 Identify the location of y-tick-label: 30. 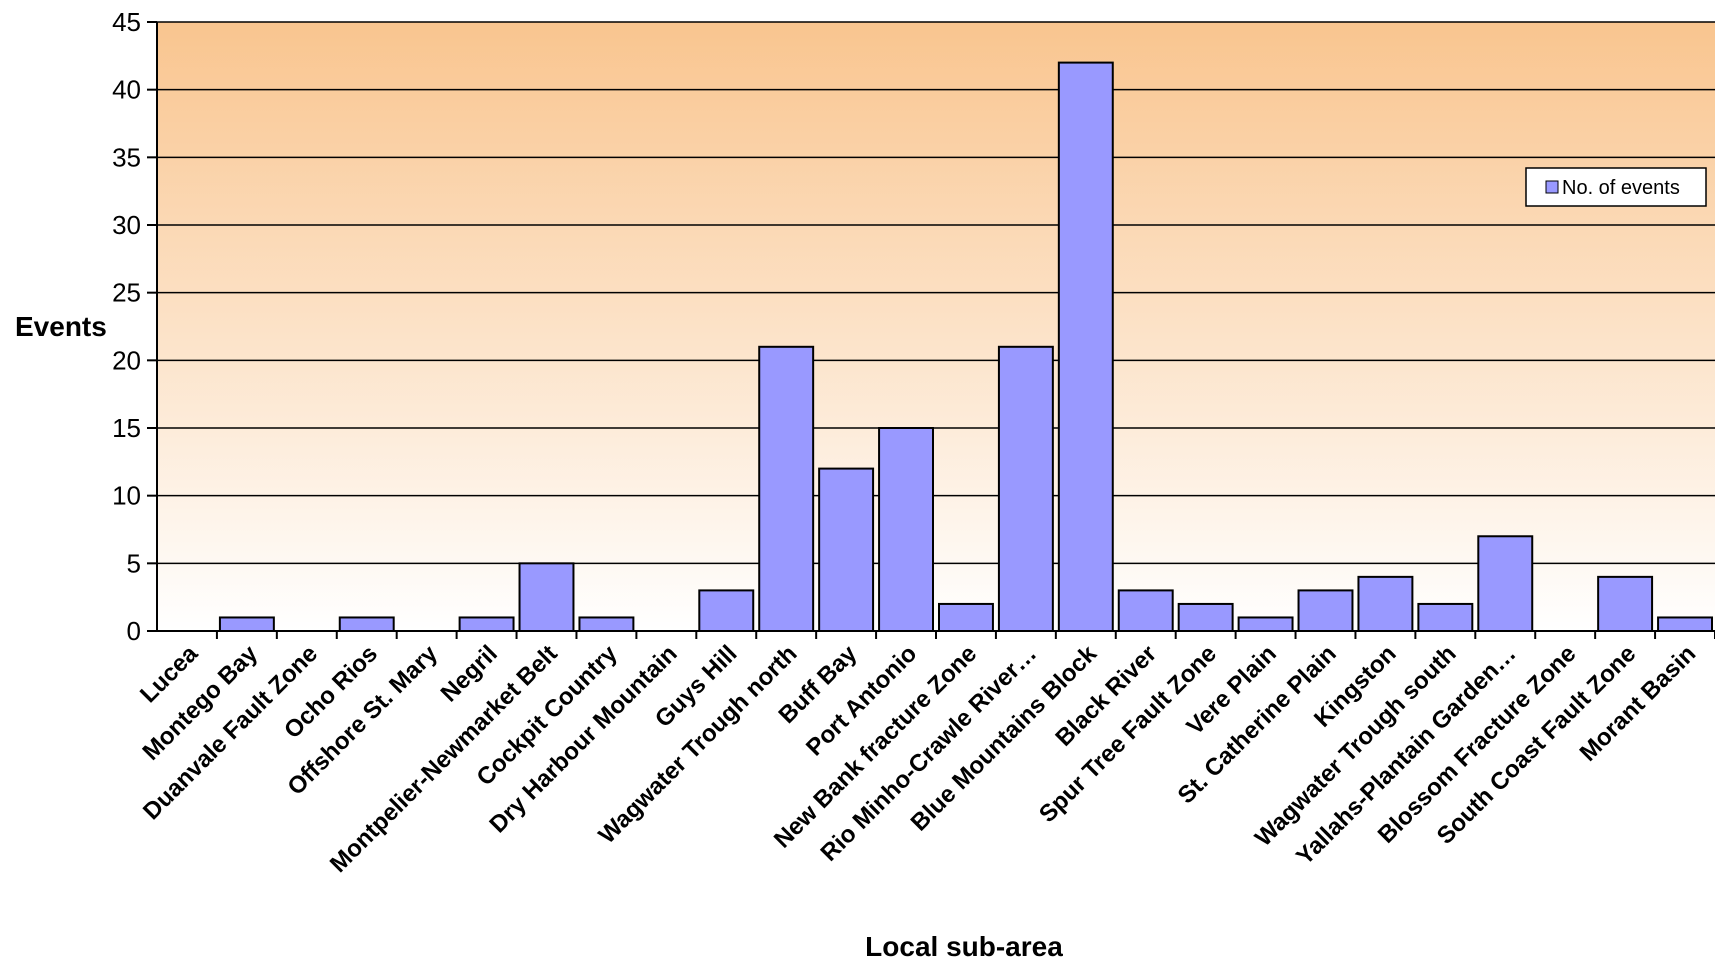
(126, 225).